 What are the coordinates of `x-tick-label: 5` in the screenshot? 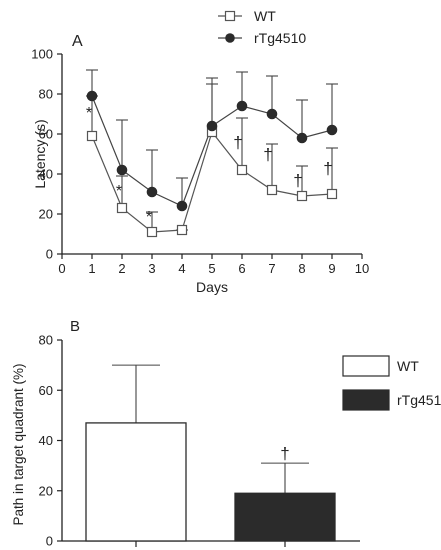 It's located at (211, 268).